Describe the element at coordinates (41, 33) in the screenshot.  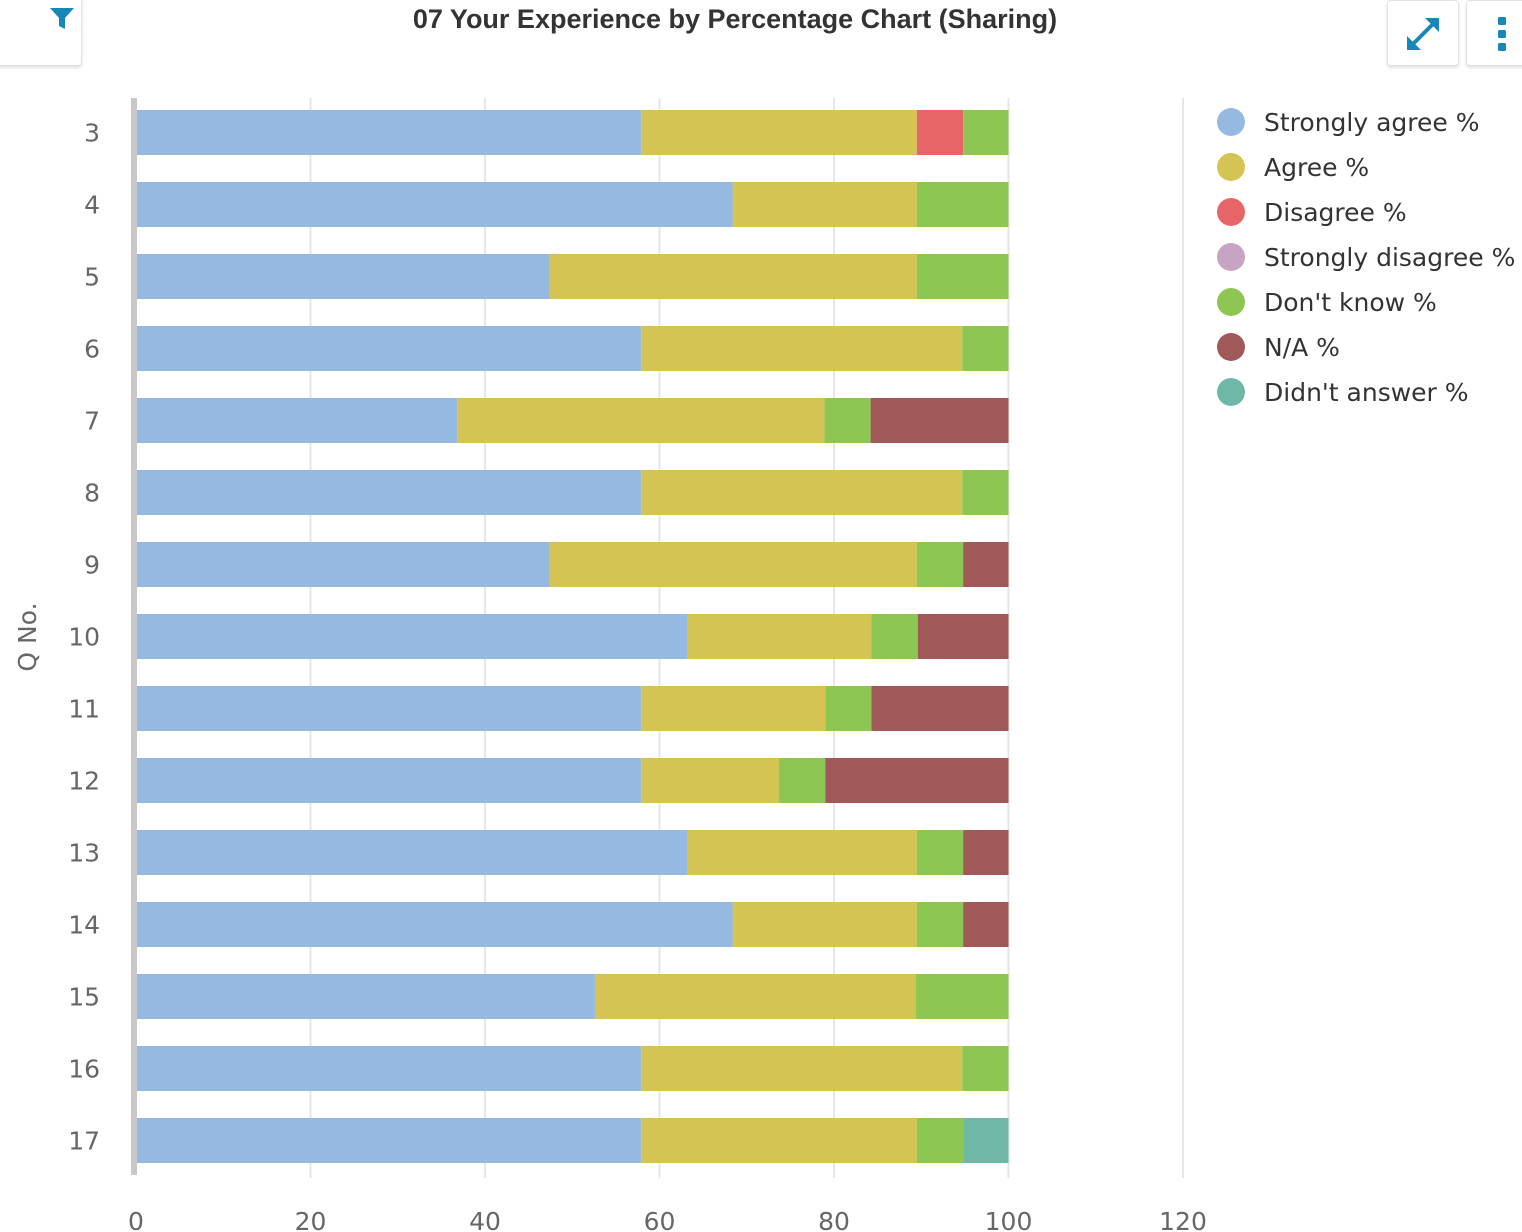
I see `filter-button` at that location.